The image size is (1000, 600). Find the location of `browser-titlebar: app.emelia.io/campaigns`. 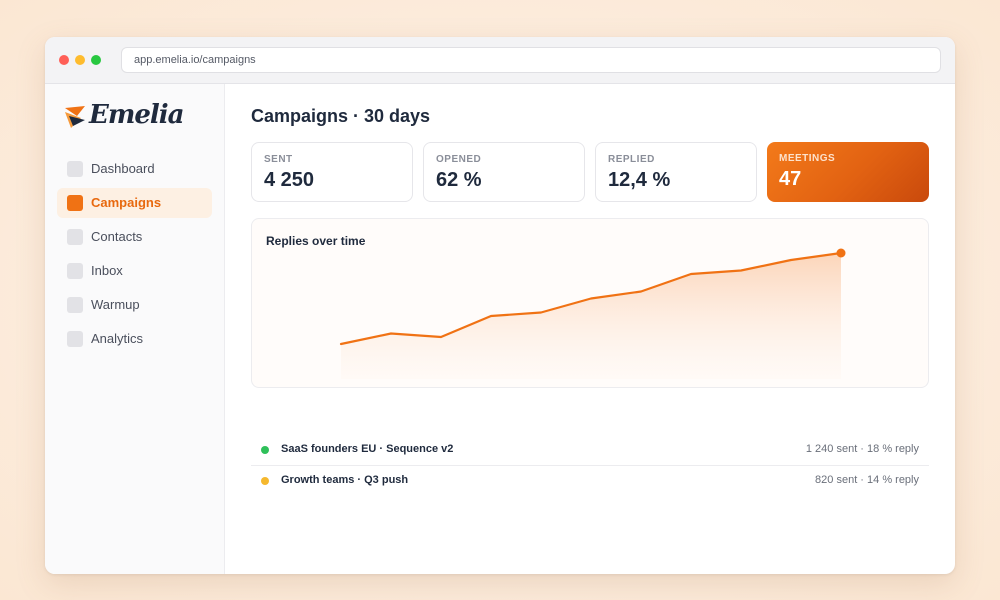

browser-titlebar: app.emelia.io/campaigns is located at coordinates (500, 60).